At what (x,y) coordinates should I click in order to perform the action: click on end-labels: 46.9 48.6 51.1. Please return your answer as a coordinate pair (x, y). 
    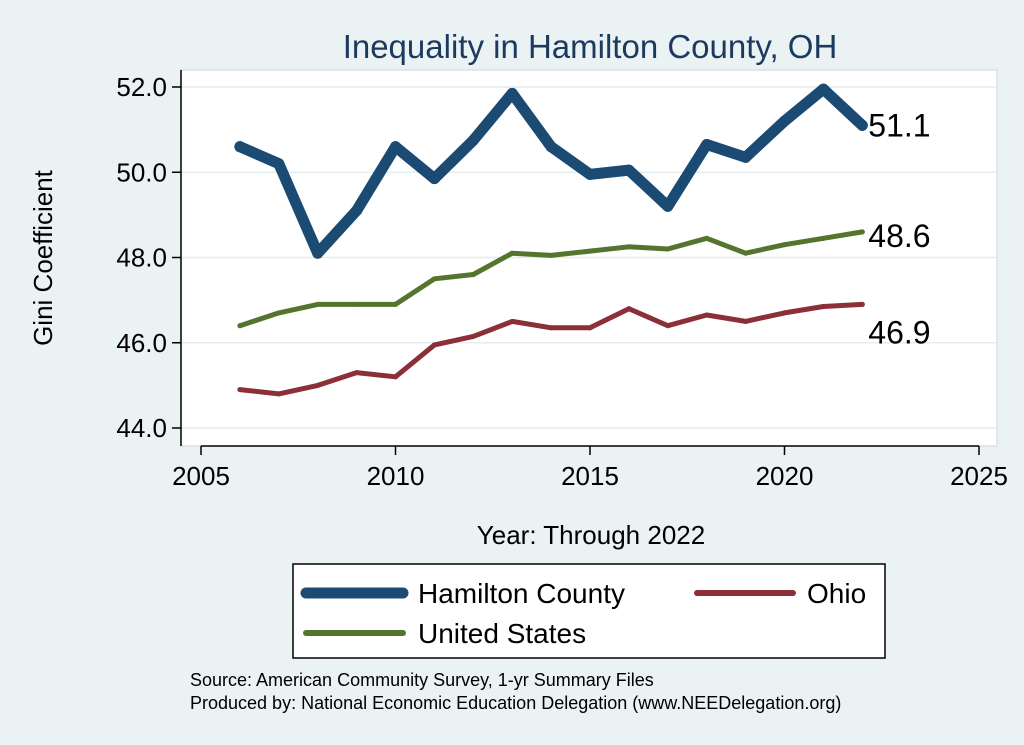
    Looking at the image, I should click on (899, 228).